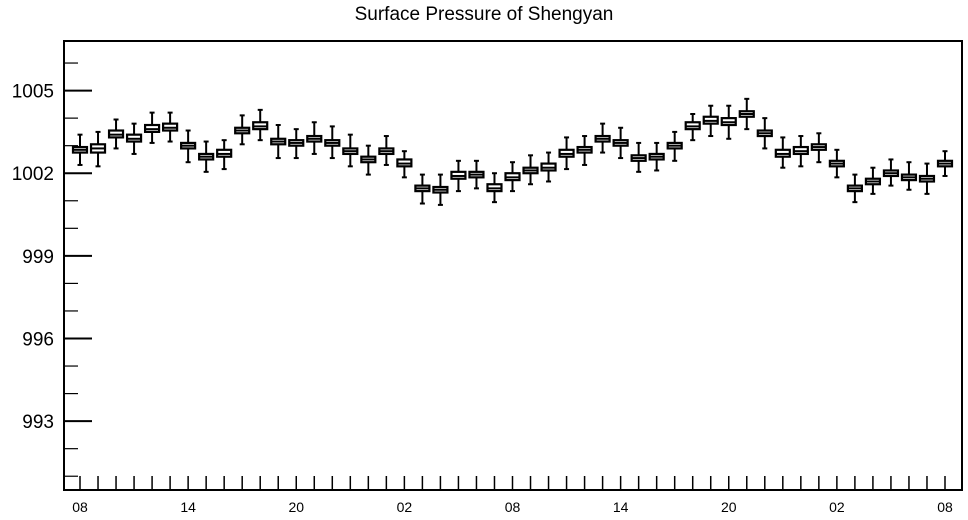 The image size is (968, 520). I want to click on y-tick-label: 996, so click(38, 339).